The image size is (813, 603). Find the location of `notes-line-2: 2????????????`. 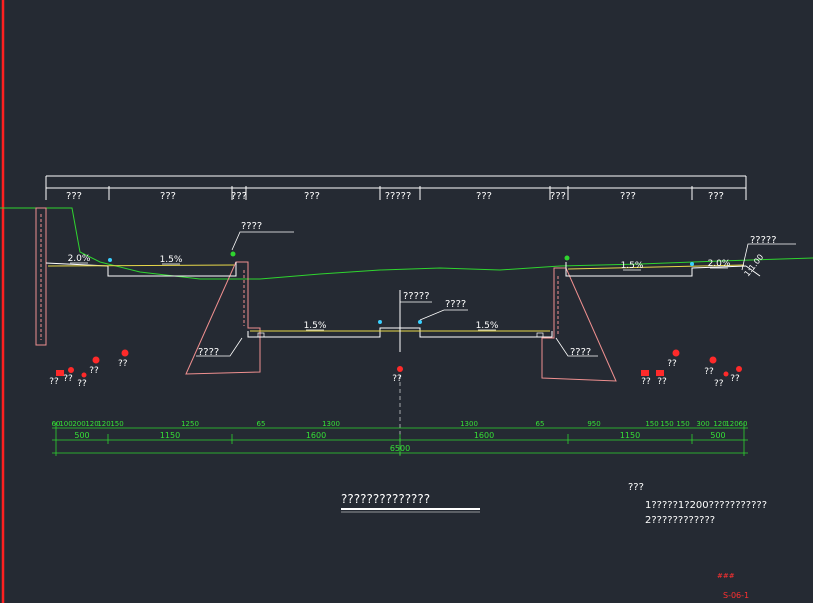

notes-line-2: 2???????????? is located at coordinates (680, 520).